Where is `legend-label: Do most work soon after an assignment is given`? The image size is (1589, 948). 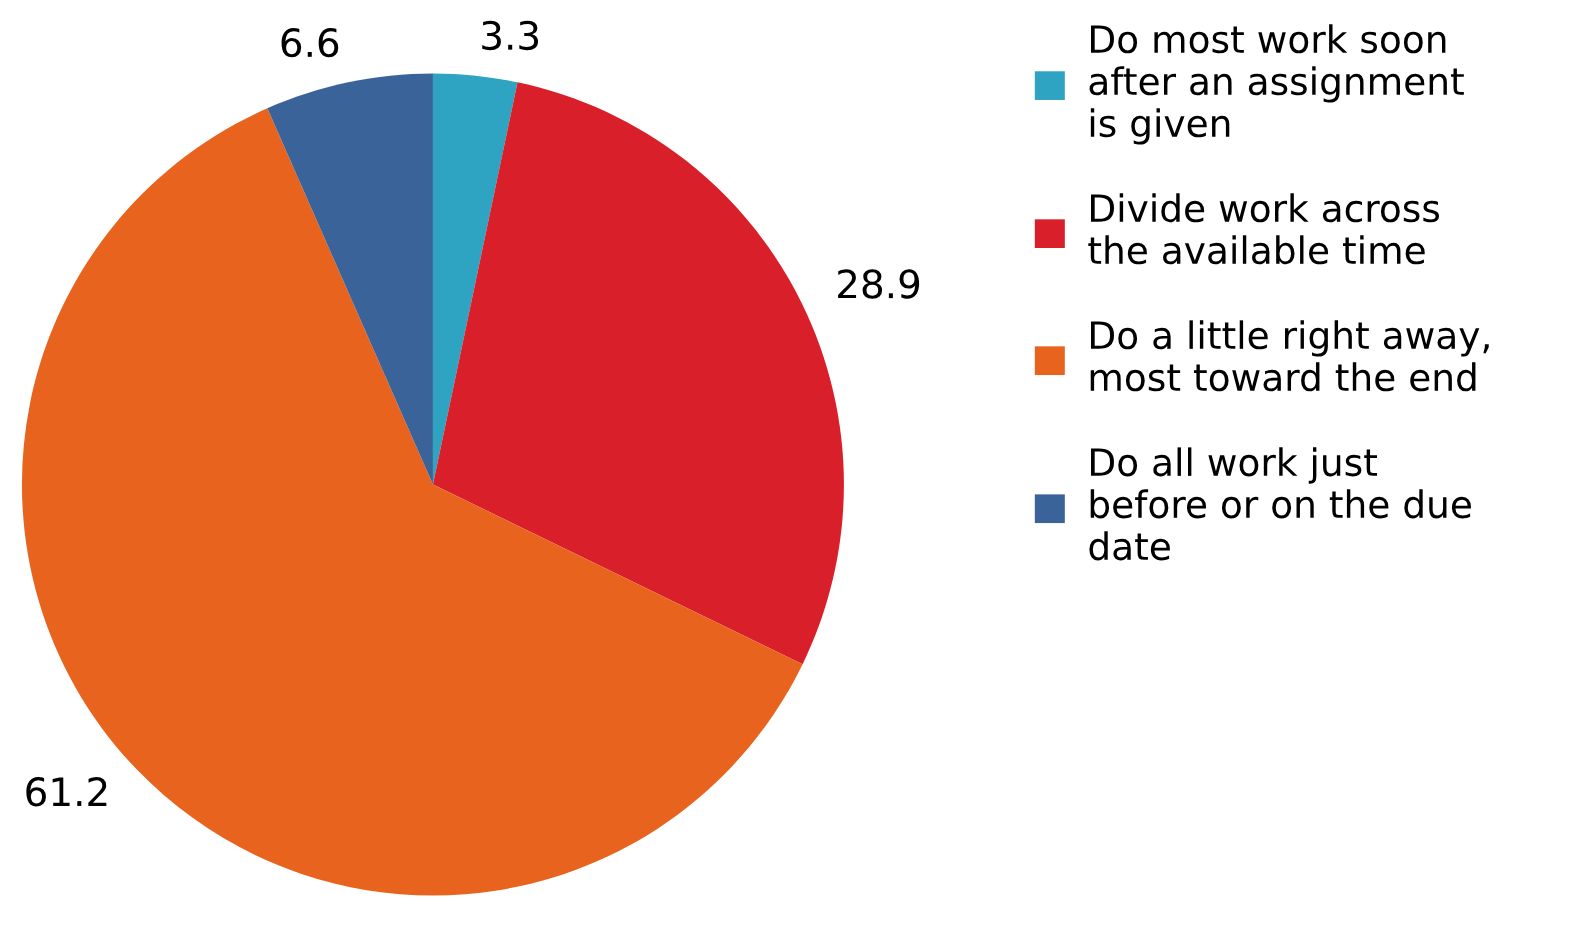 legend-label: Do most work soon after an assignment is given is located at coordinates (1276, 84).